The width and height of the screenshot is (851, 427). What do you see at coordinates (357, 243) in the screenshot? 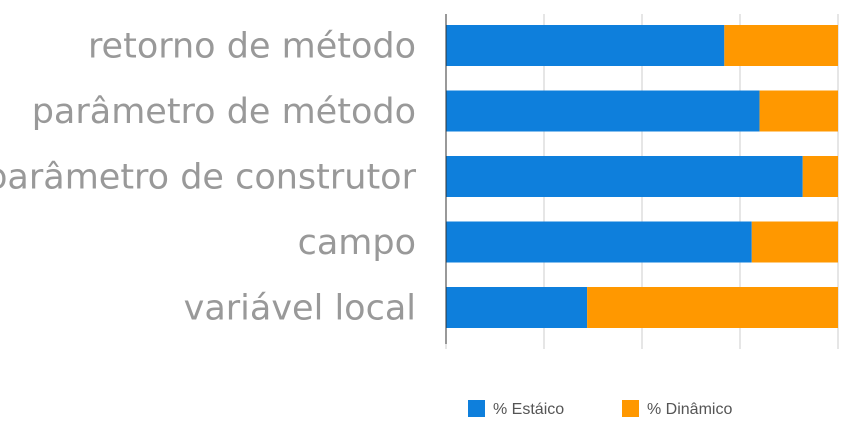
I see `category-label: campo` at bounding box center [357, 243].